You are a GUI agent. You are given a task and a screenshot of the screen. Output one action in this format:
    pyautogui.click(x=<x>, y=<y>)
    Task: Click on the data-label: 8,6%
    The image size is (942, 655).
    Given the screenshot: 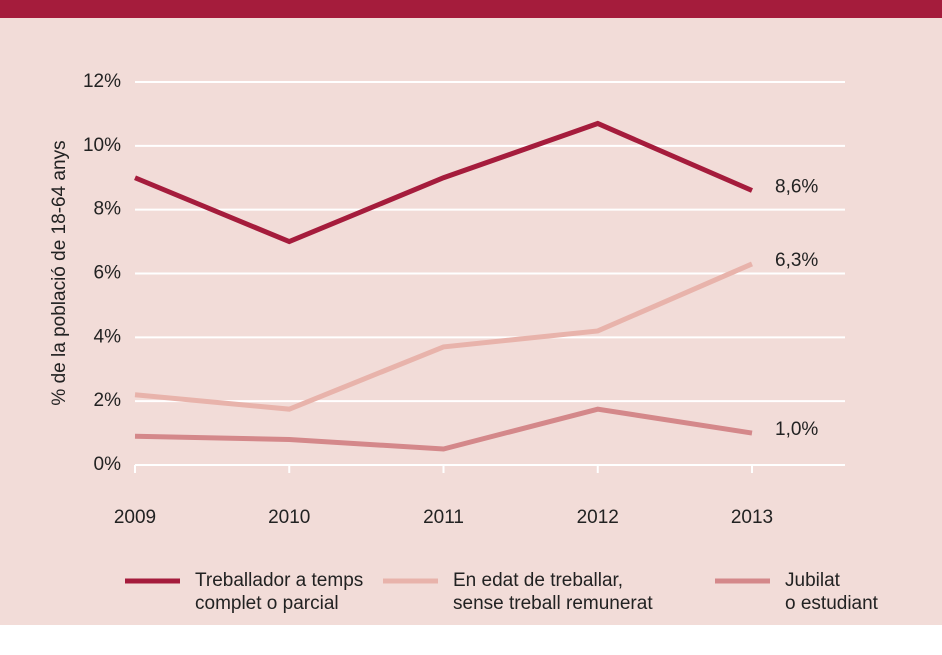 What is the action you would take?
    pyautogui.click(x=796, y=187)
    